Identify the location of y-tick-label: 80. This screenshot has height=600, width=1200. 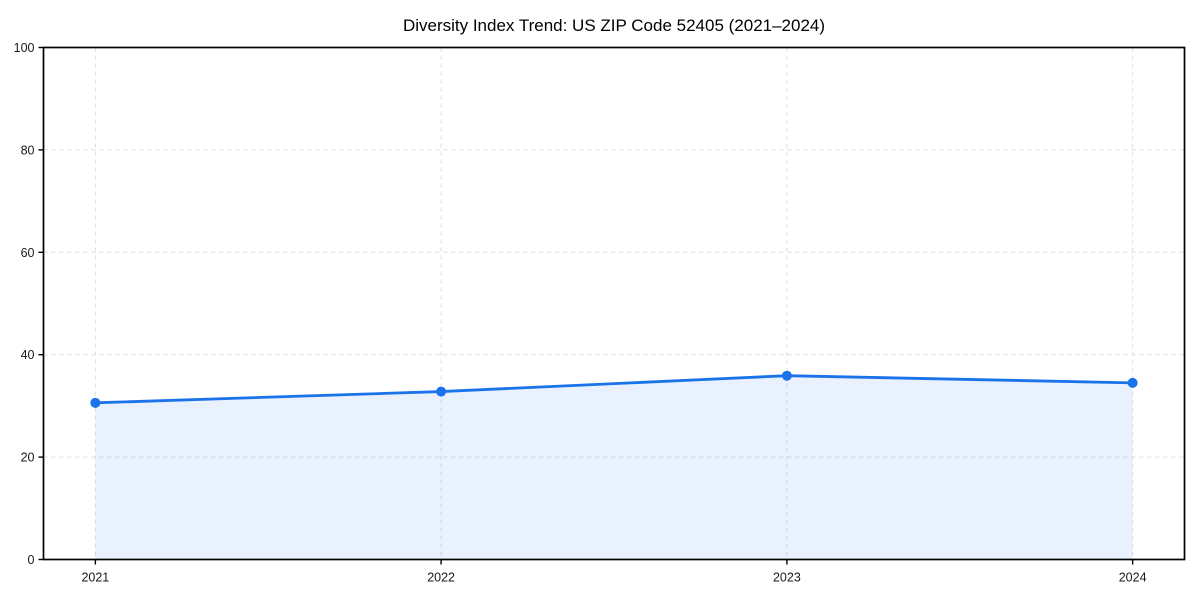
(28, 150).